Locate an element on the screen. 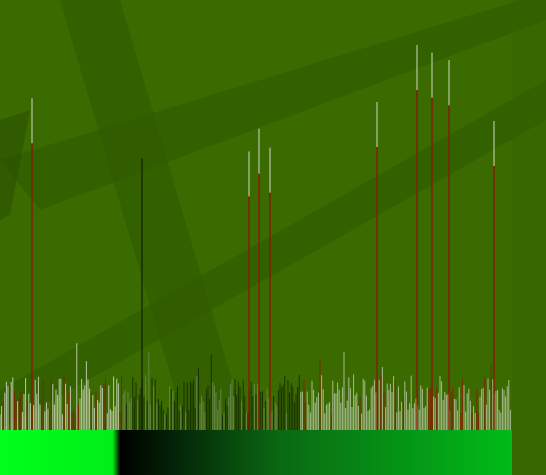 This screenshot has width=546, height=475. right-edge-dark is located at coordinates (529, 237).